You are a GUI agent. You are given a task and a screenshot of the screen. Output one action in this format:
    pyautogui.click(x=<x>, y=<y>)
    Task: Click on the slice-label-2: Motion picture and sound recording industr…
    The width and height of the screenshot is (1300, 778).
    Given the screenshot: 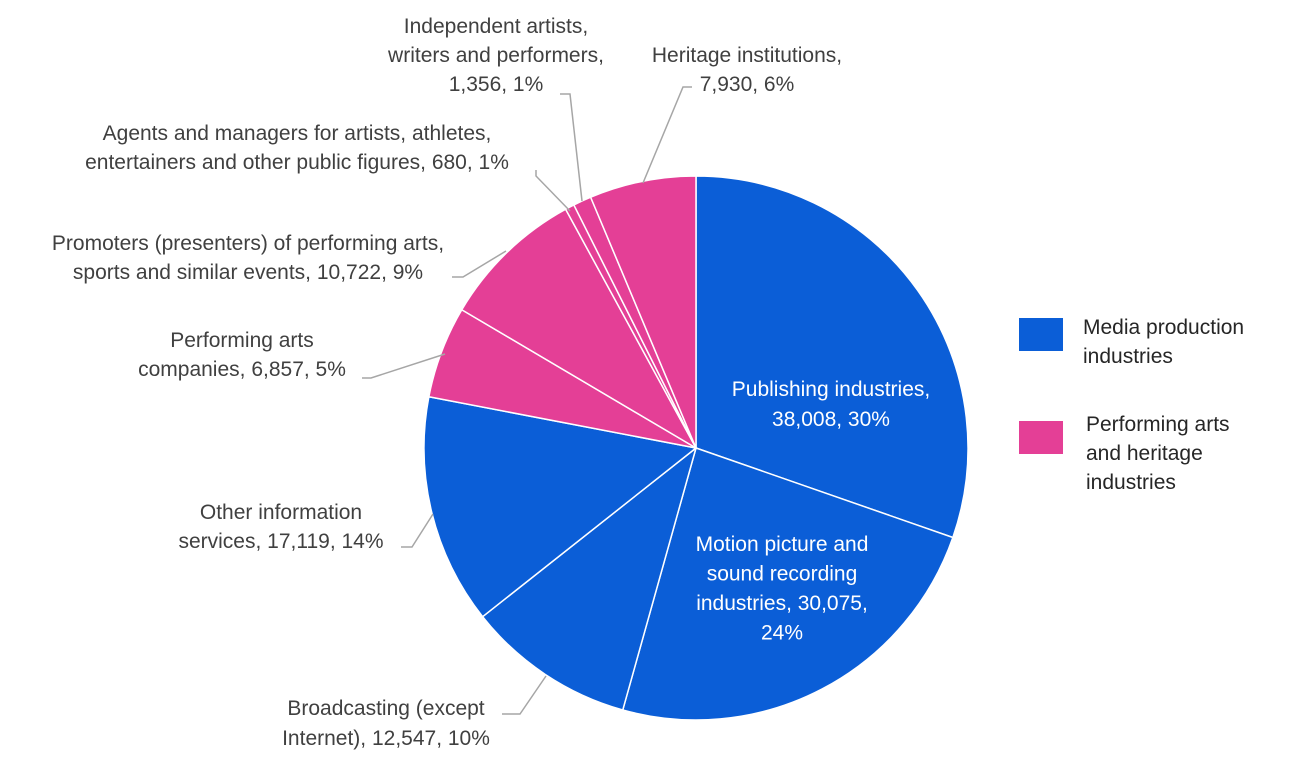 What is the action you would take?
    pyautogui.click(x=782, y=589)
    